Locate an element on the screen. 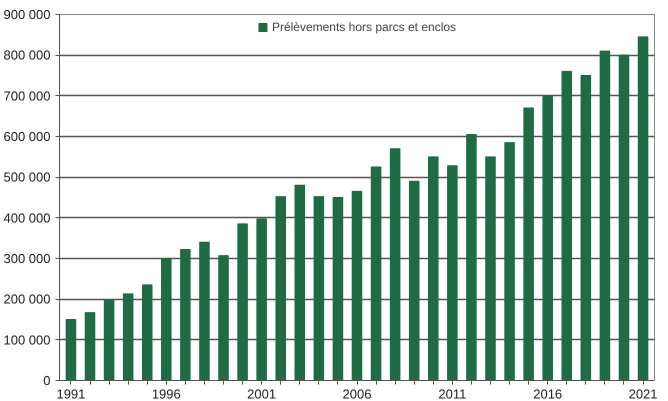 This screenshot has width=668, height=401. y-tick-label: 500 000 is located at coordinates (27, 177).